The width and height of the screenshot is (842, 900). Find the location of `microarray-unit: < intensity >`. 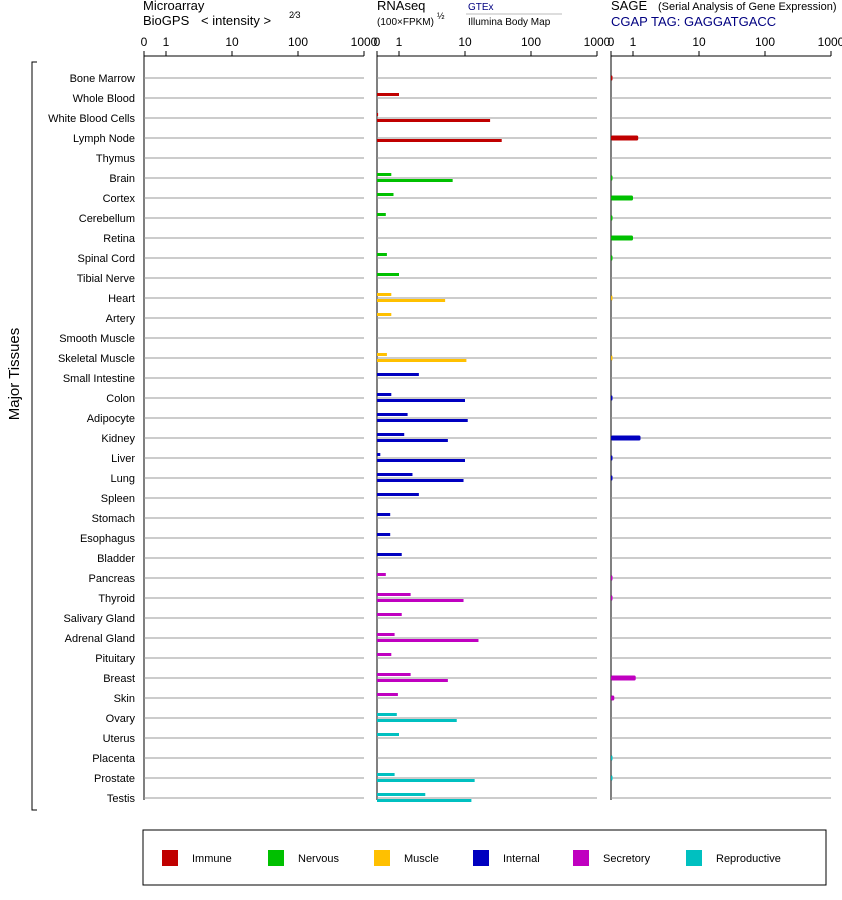

microarray-unit: < intensity > is located at coordinates (236, 20).